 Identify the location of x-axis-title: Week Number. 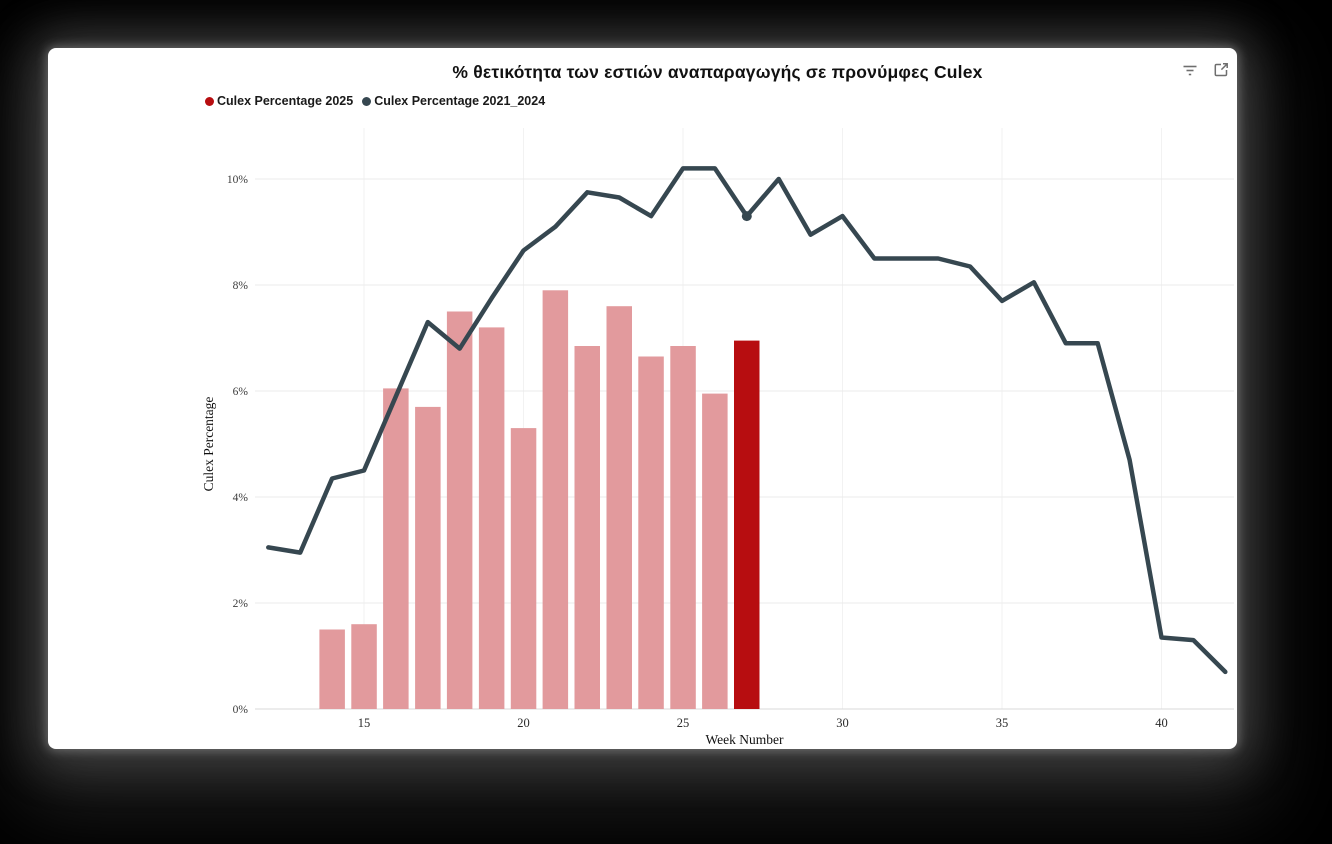
(744, 739).